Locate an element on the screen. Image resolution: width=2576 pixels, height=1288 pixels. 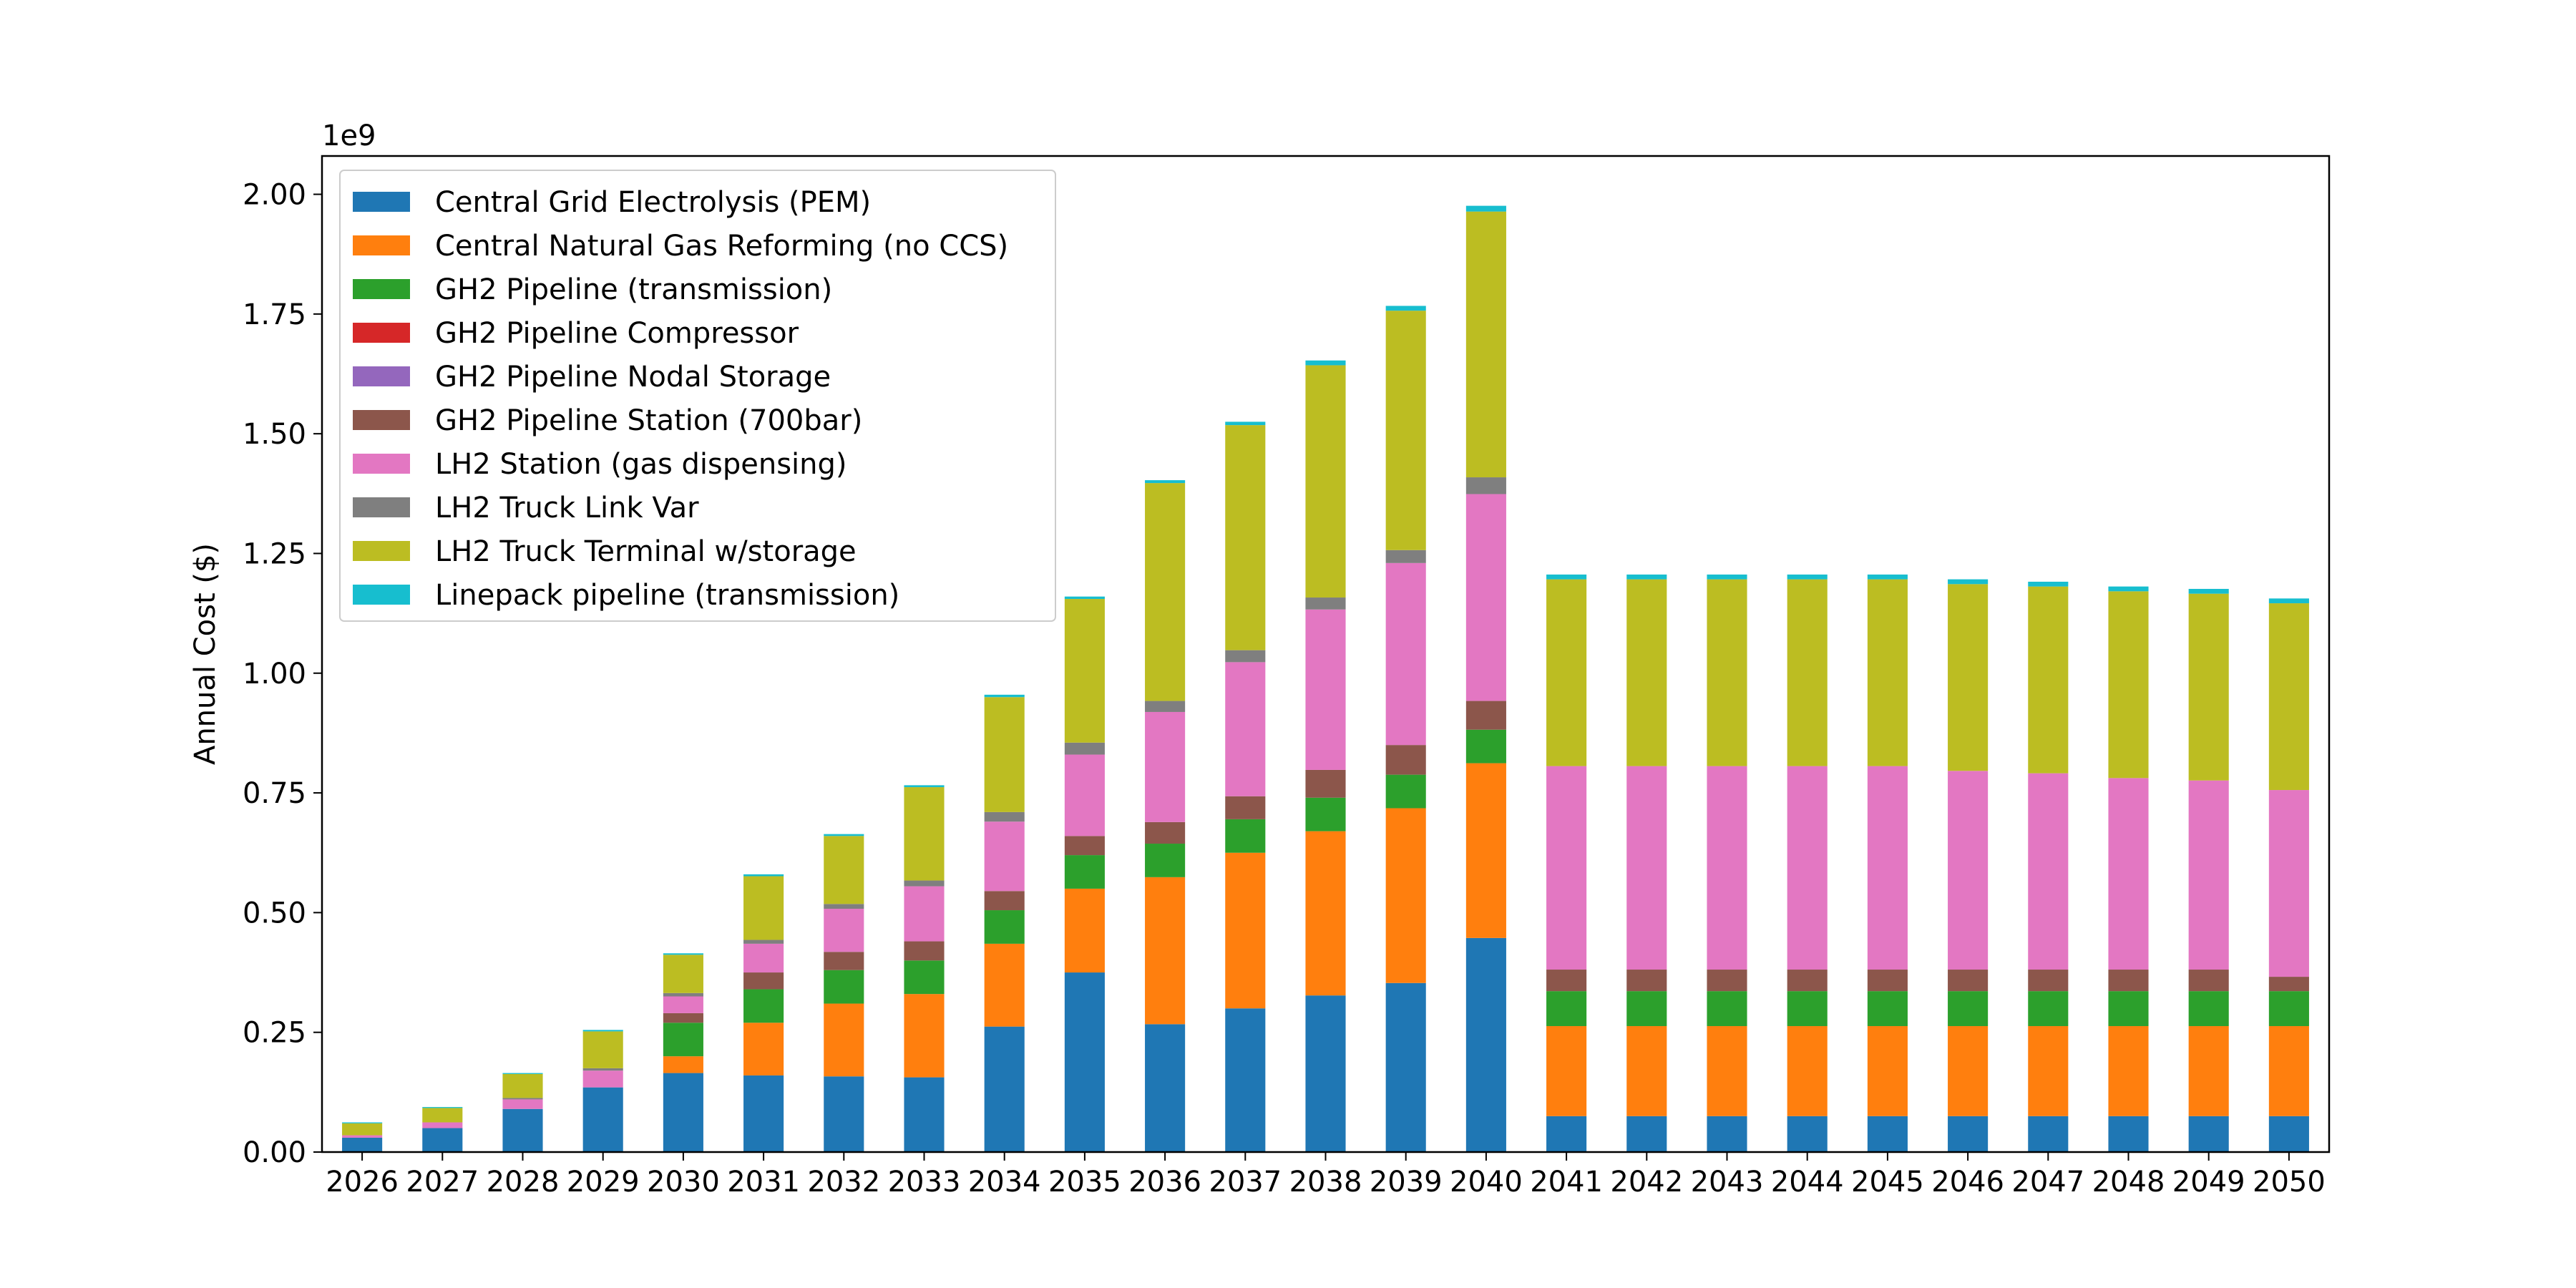
y-tick-label: 0.50 is located at coordinates (274, 913).